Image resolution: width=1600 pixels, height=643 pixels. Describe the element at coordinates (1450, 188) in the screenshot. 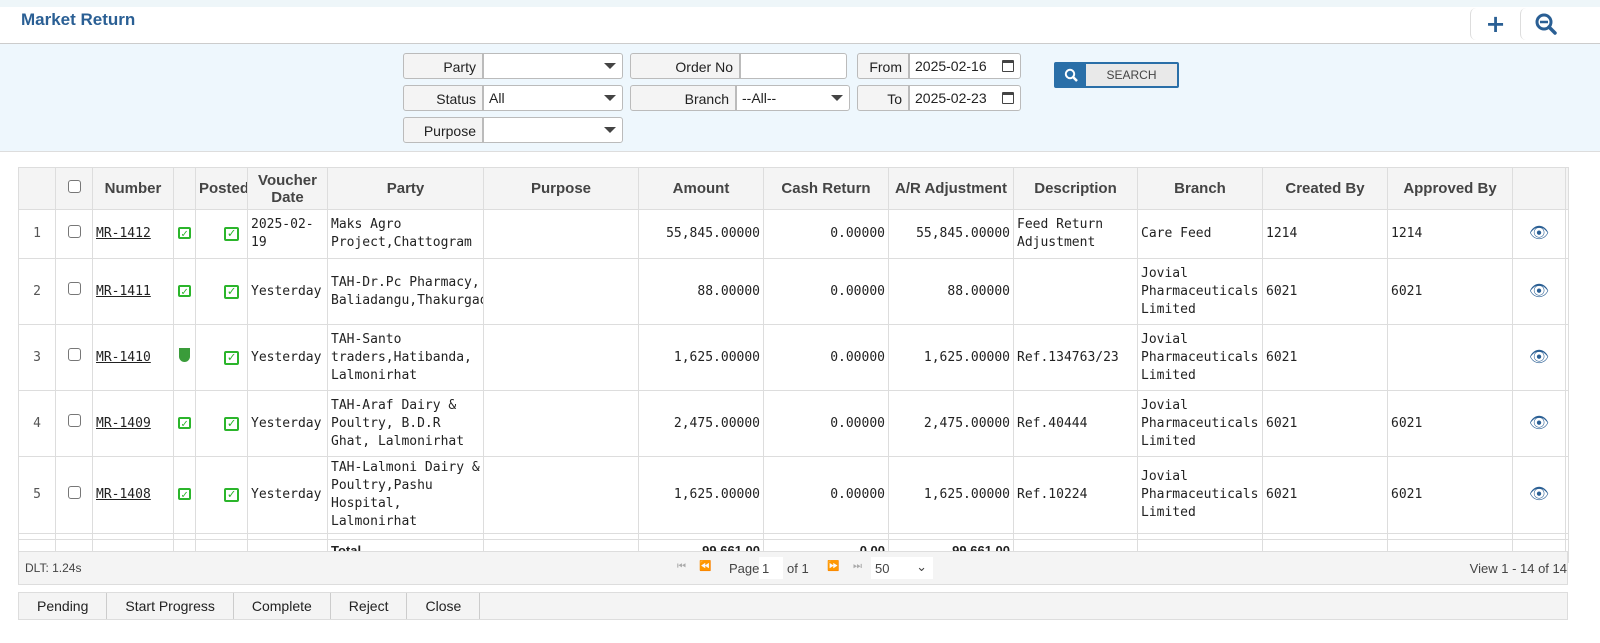

I see `col-approved-by: Approved By` at that location.